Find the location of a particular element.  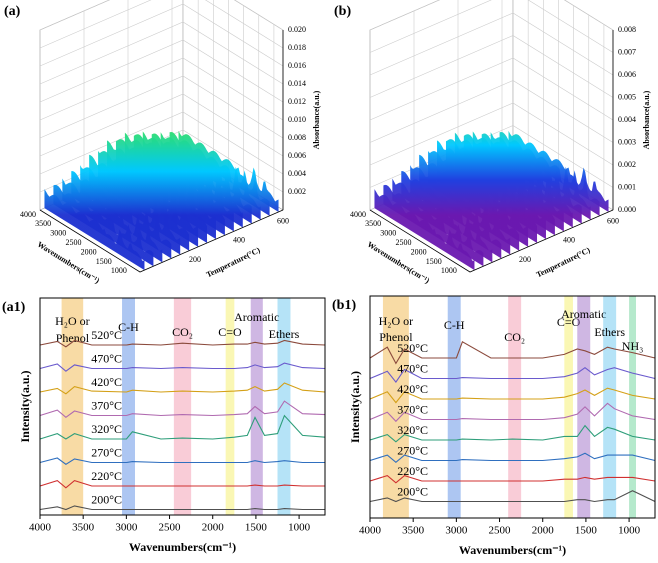

y-tick-label: 200 is located at coordinates (525, 259).